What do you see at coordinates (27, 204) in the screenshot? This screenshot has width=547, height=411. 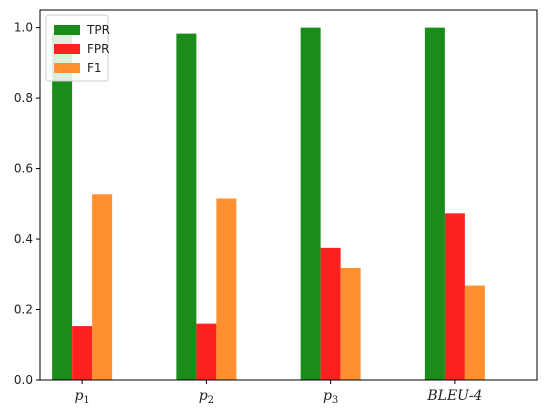 I see `y-axis: 0.0 0.2 0.4 0.6 0.8 1.0` at bounding box center [27, 204].